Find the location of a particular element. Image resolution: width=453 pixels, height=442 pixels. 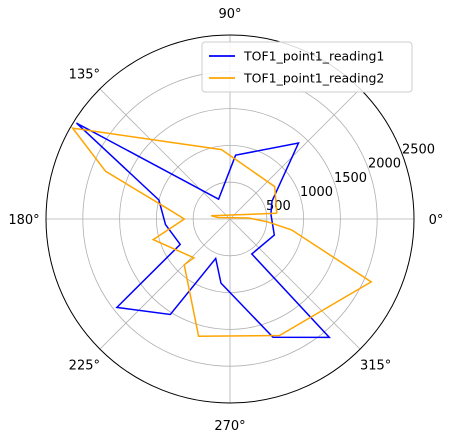

radial-tick-label-1: 1000 is located at coordinates (316, 192).